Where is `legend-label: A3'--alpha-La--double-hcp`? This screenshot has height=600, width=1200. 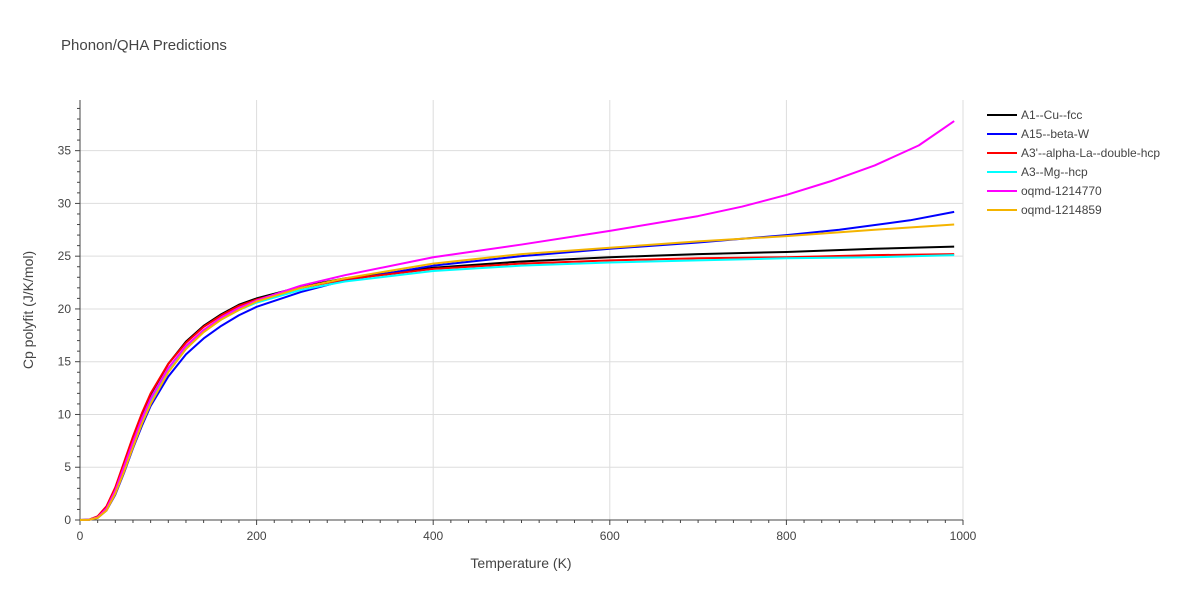
legend-label: A3'--alpha-La--double-hcp is located at coordinates (1090, 153).